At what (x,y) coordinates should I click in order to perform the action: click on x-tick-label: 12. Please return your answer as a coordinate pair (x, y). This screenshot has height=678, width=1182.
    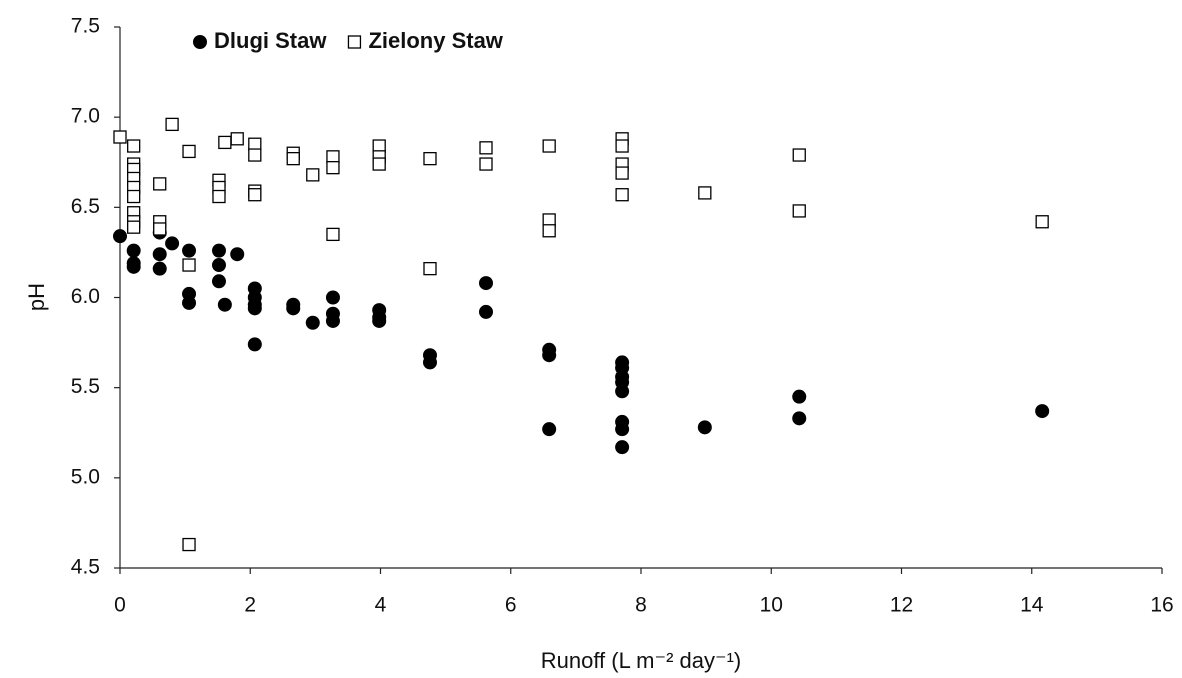
    Looking at the image, I should click on (901, 605).